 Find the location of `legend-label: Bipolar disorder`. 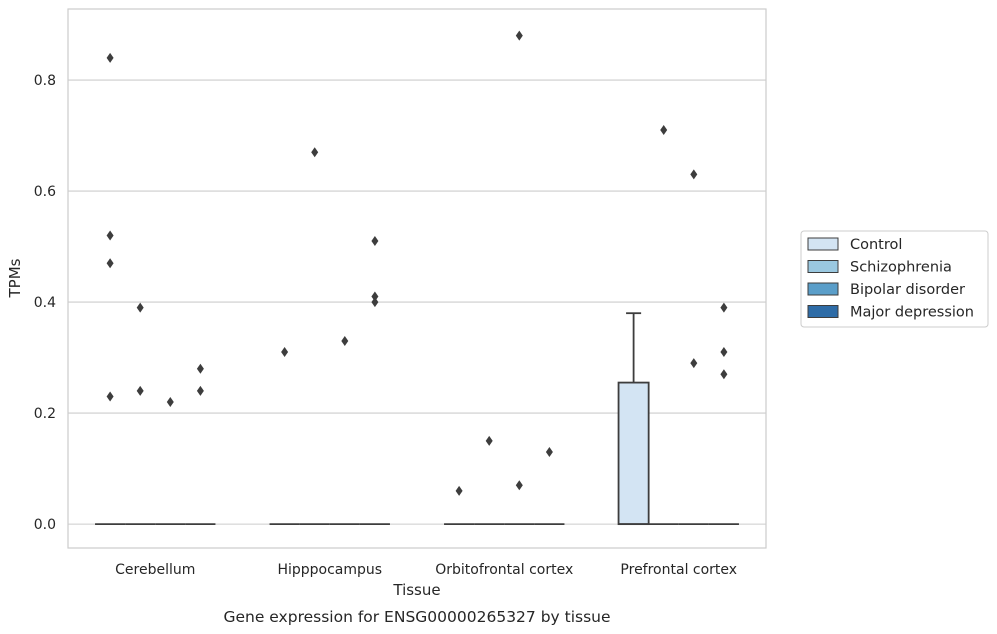

legend-label: Bipolar disorder is located at coordinates (907, 290).